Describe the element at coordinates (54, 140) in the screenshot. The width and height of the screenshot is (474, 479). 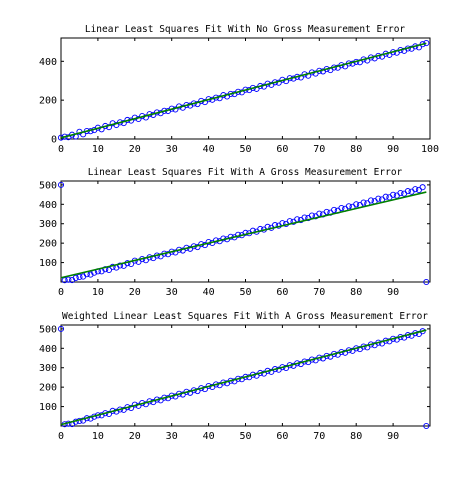
I see `y-tick-label: 0` at that location.